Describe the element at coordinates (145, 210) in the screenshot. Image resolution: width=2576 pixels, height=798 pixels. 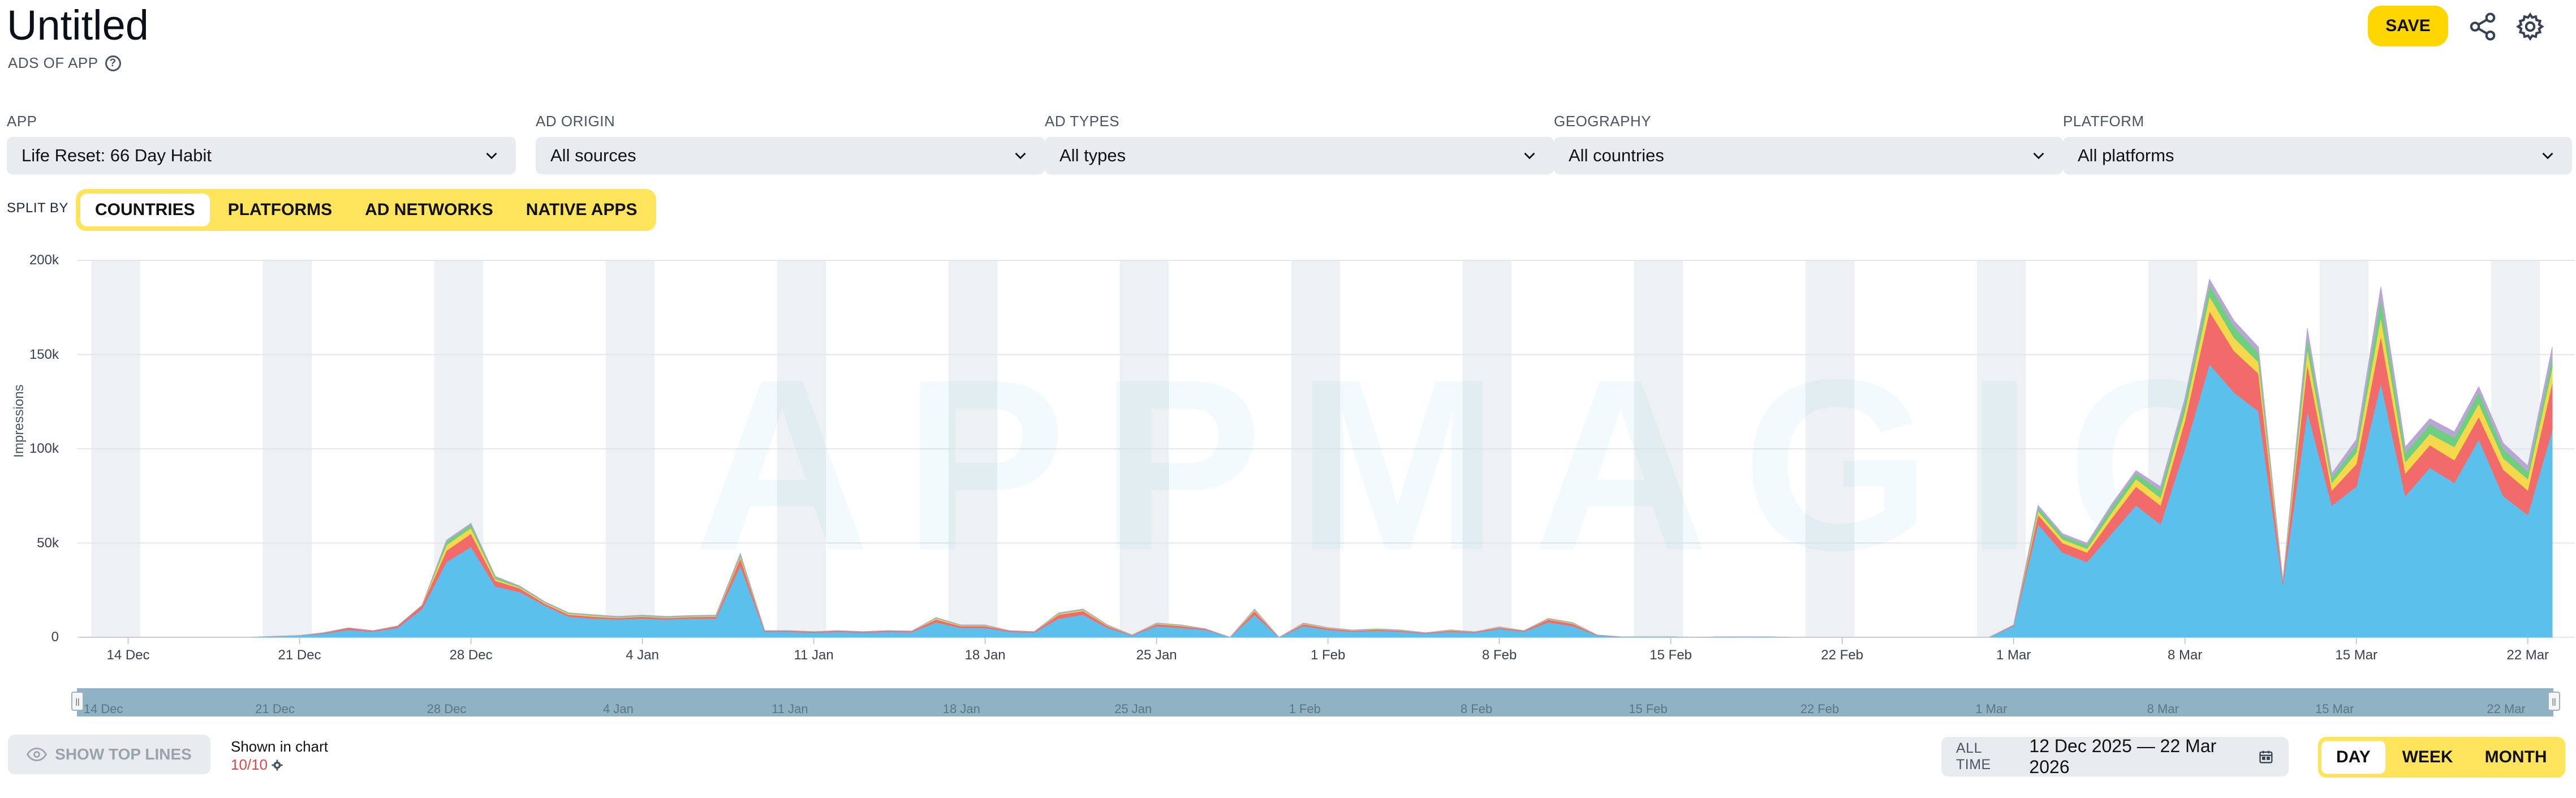
I see `split-countries-button: COUNTRIES` at that location.